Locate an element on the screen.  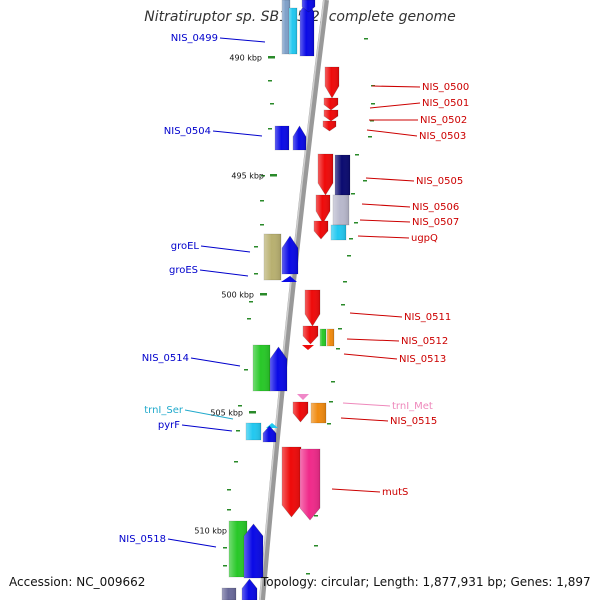
gene-label: NIS_0505 is located at coordinates (439, 181).